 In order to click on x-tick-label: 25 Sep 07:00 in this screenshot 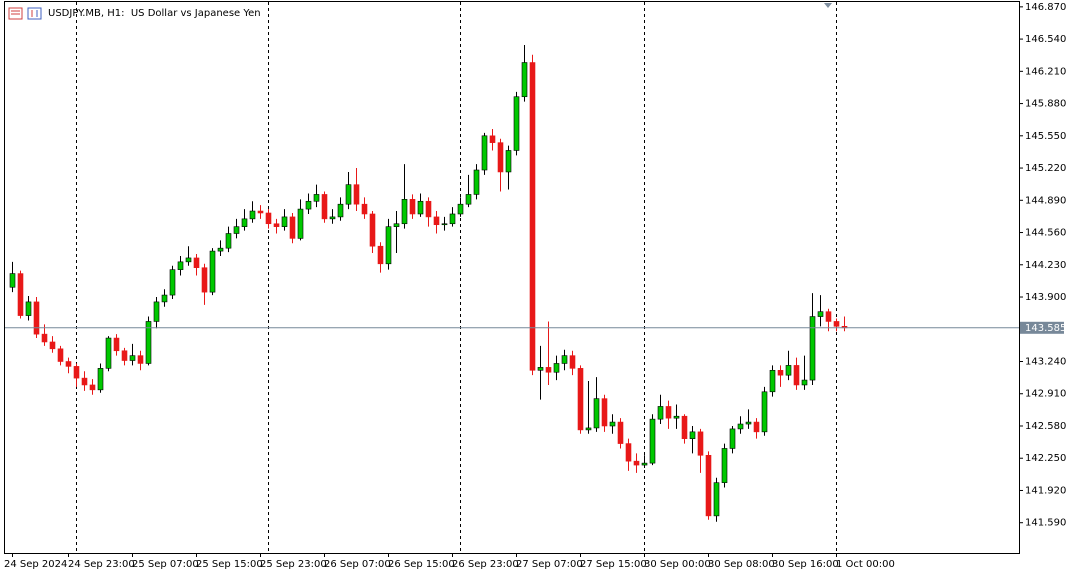, I will do `click(165, 564)`.